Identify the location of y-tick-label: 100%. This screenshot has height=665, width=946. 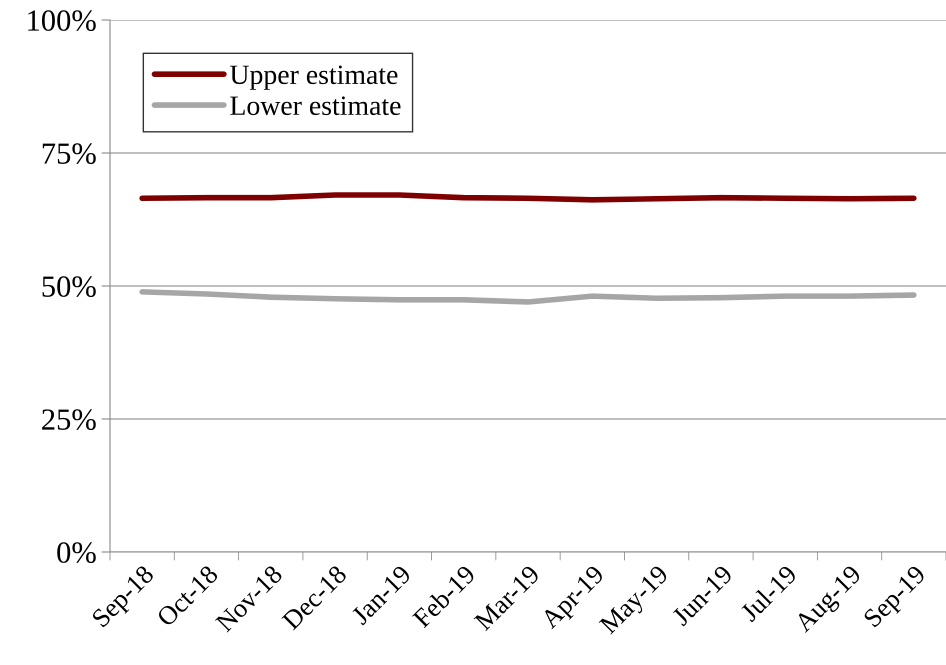
(62, 20).